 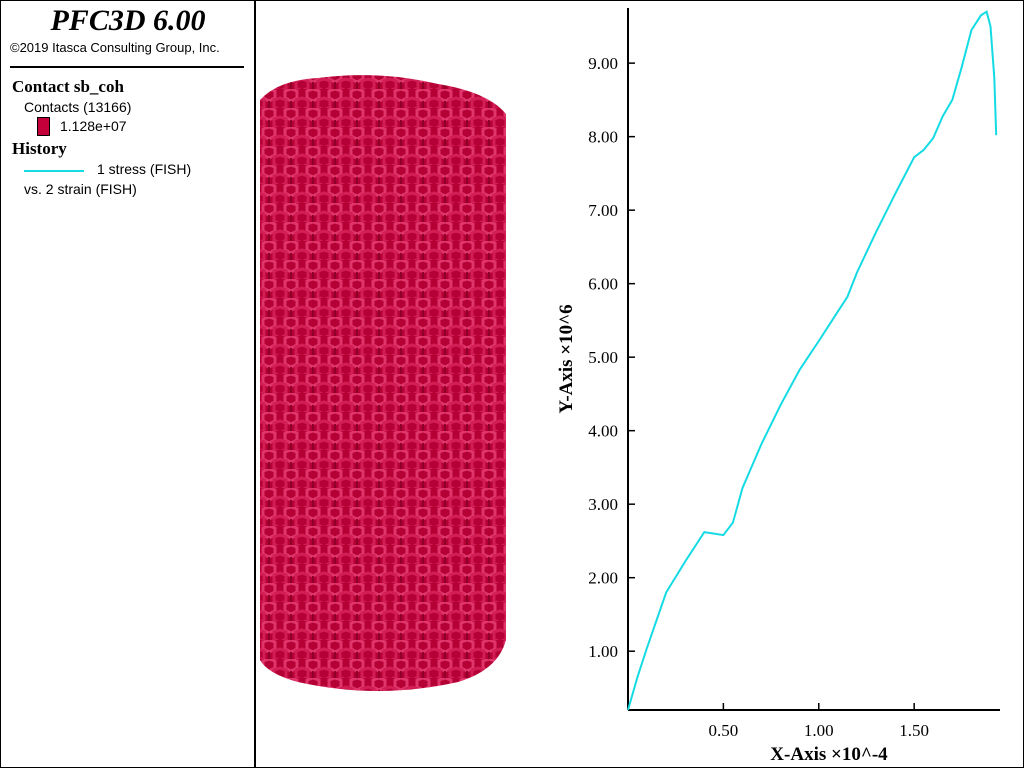 I want to click on contact-heading: Contact sb_coh, so click(x=68, y=86).